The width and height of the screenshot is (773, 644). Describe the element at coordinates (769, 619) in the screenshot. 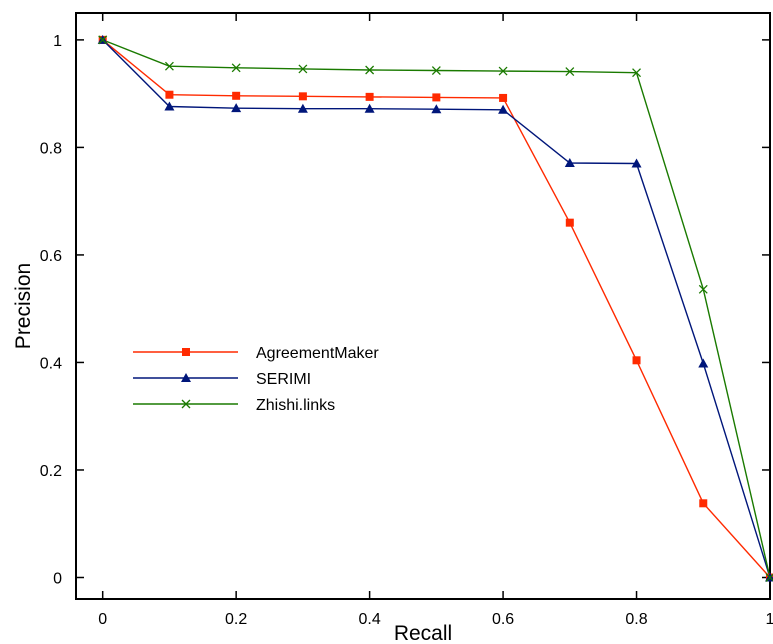

I see `x-tick-label: 1` at that location.